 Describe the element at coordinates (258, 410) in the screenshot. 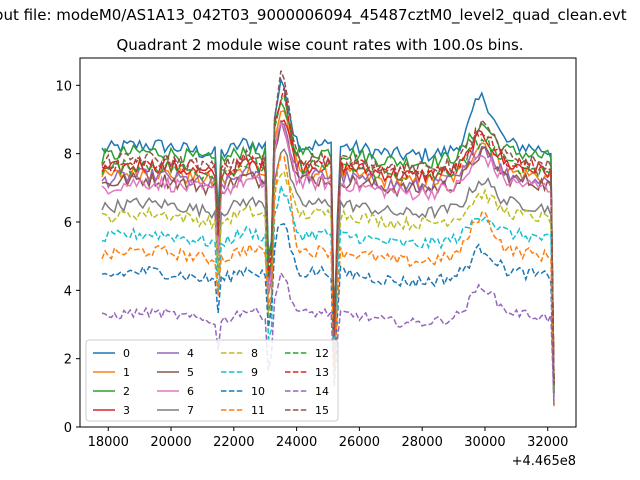

I see `legend-label: 11` at that location.